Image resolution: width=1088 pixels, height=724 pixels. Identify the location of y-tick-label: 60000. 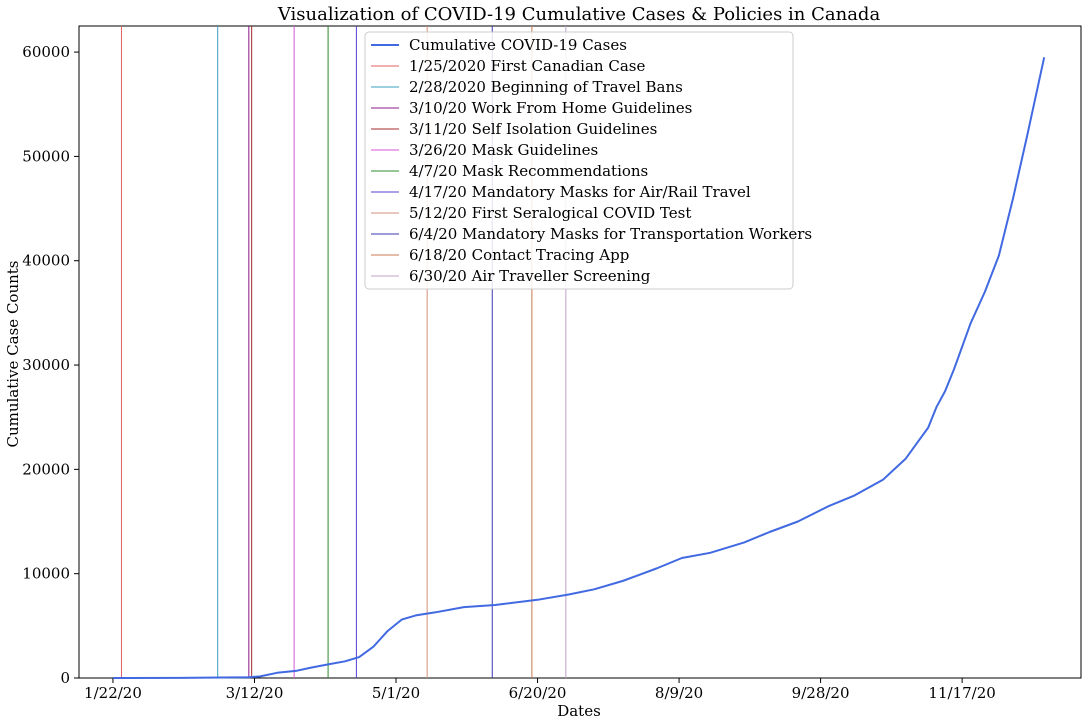
(46, 52).